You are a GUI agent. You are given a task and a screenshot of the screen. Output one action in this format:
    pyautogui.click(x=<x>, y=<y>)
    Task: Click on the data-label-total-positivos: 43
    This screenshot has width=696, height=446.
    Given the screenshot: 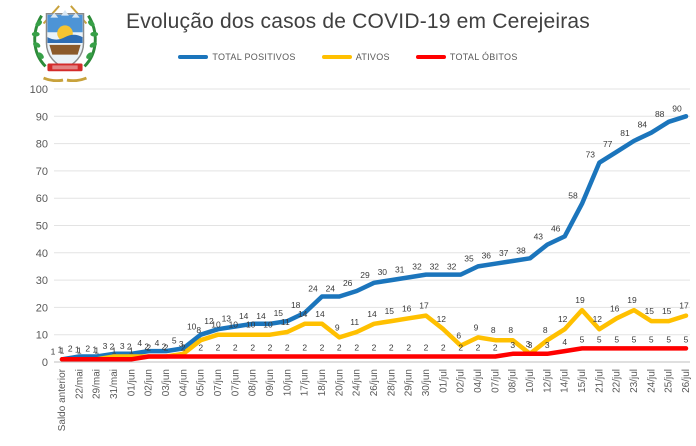 What is the action you would take?
    pyautogui.click(x=539, y=237)
    